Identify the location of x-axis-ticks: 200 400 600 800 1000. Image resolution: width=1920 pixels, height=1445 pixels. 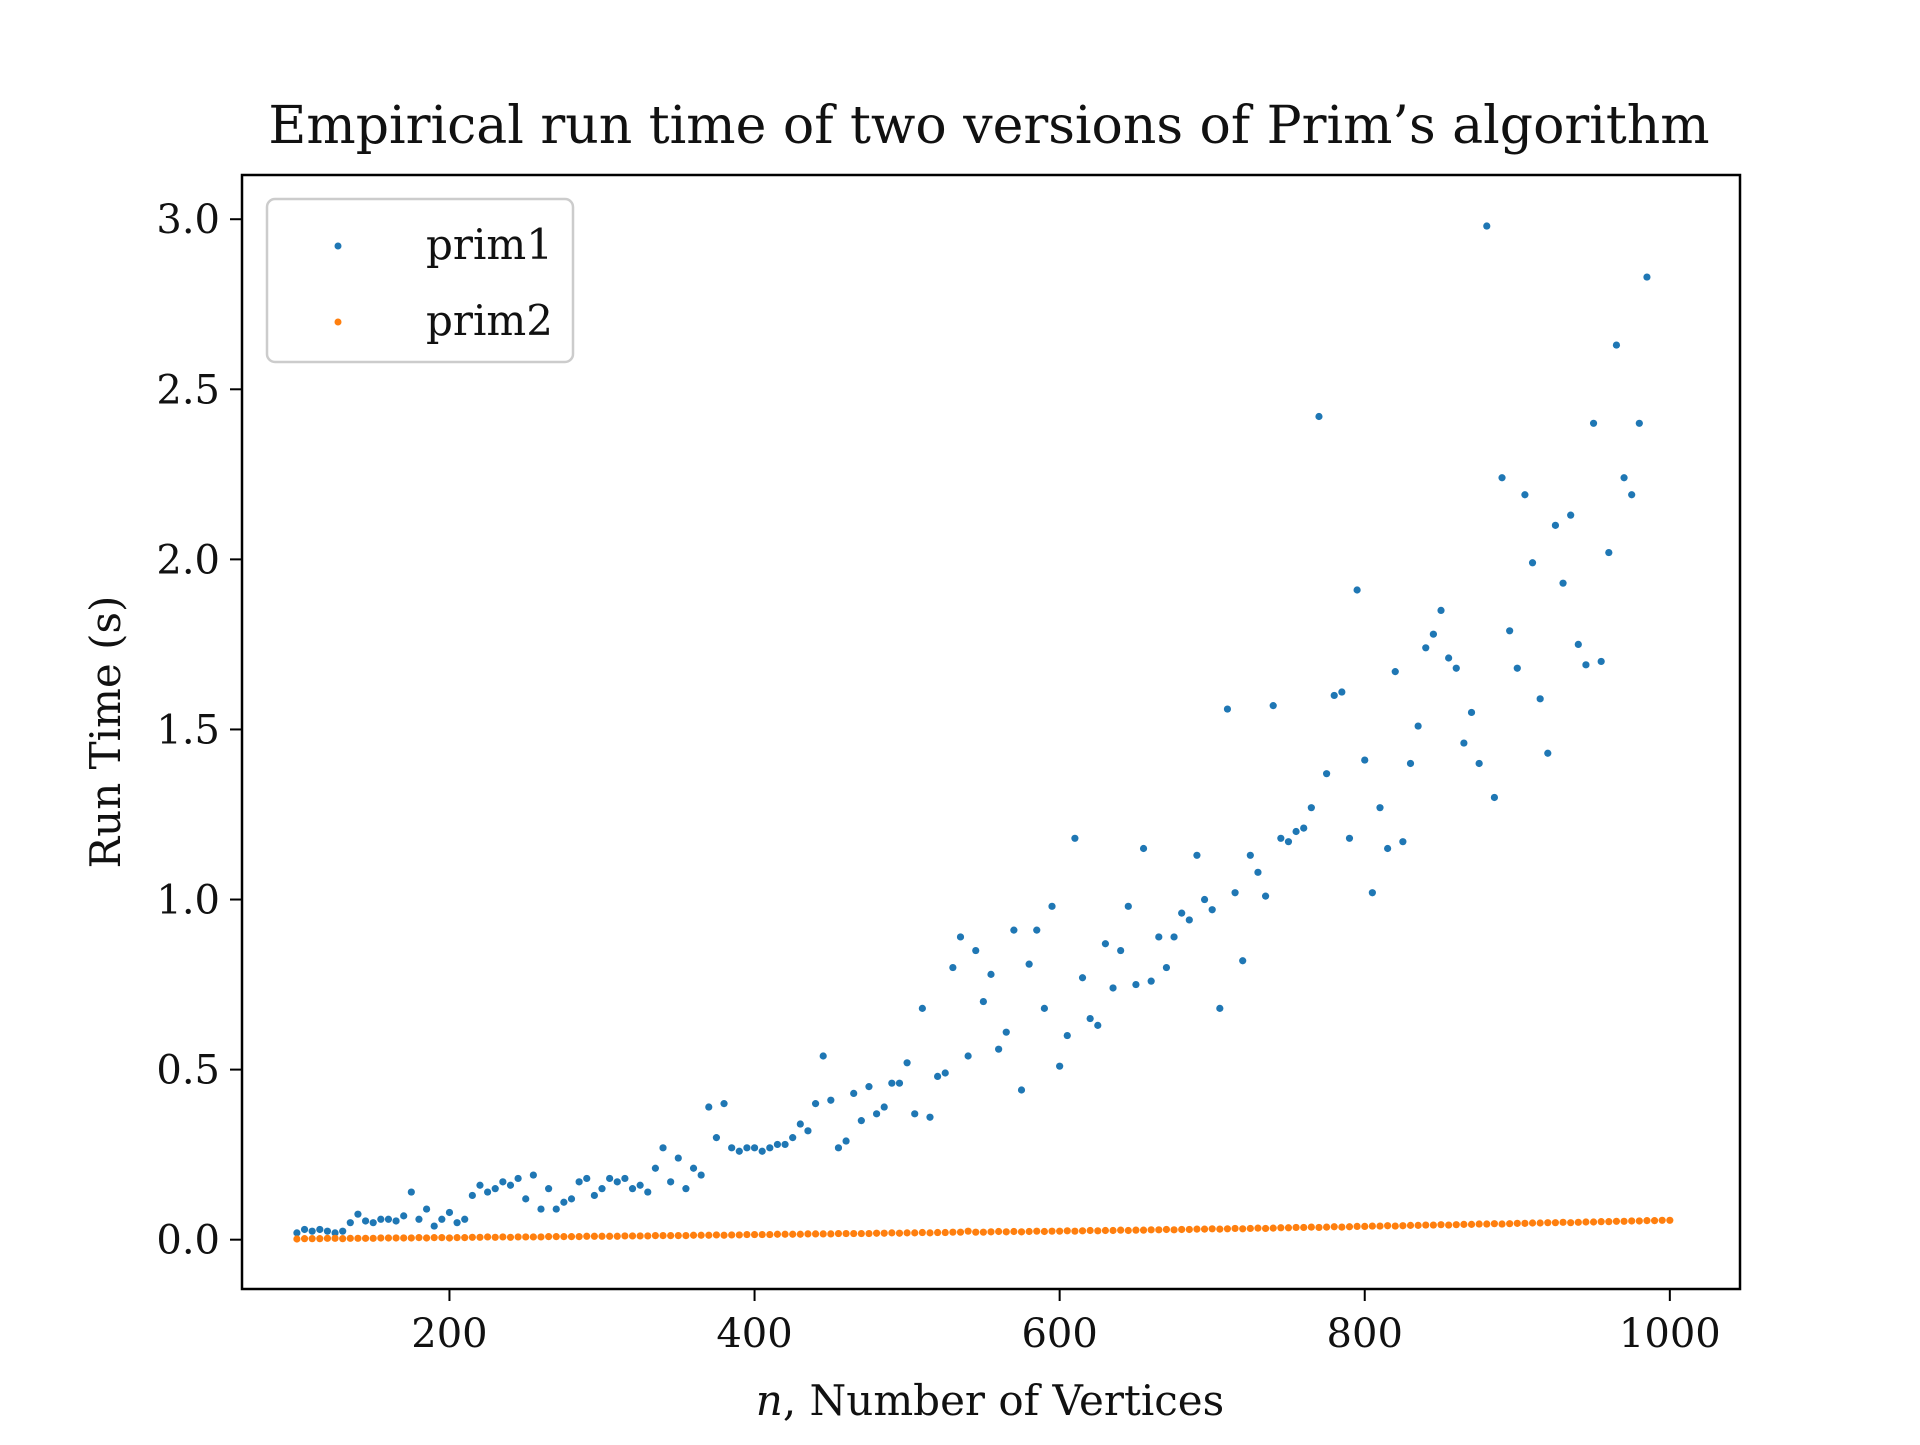
(1066, 1323).